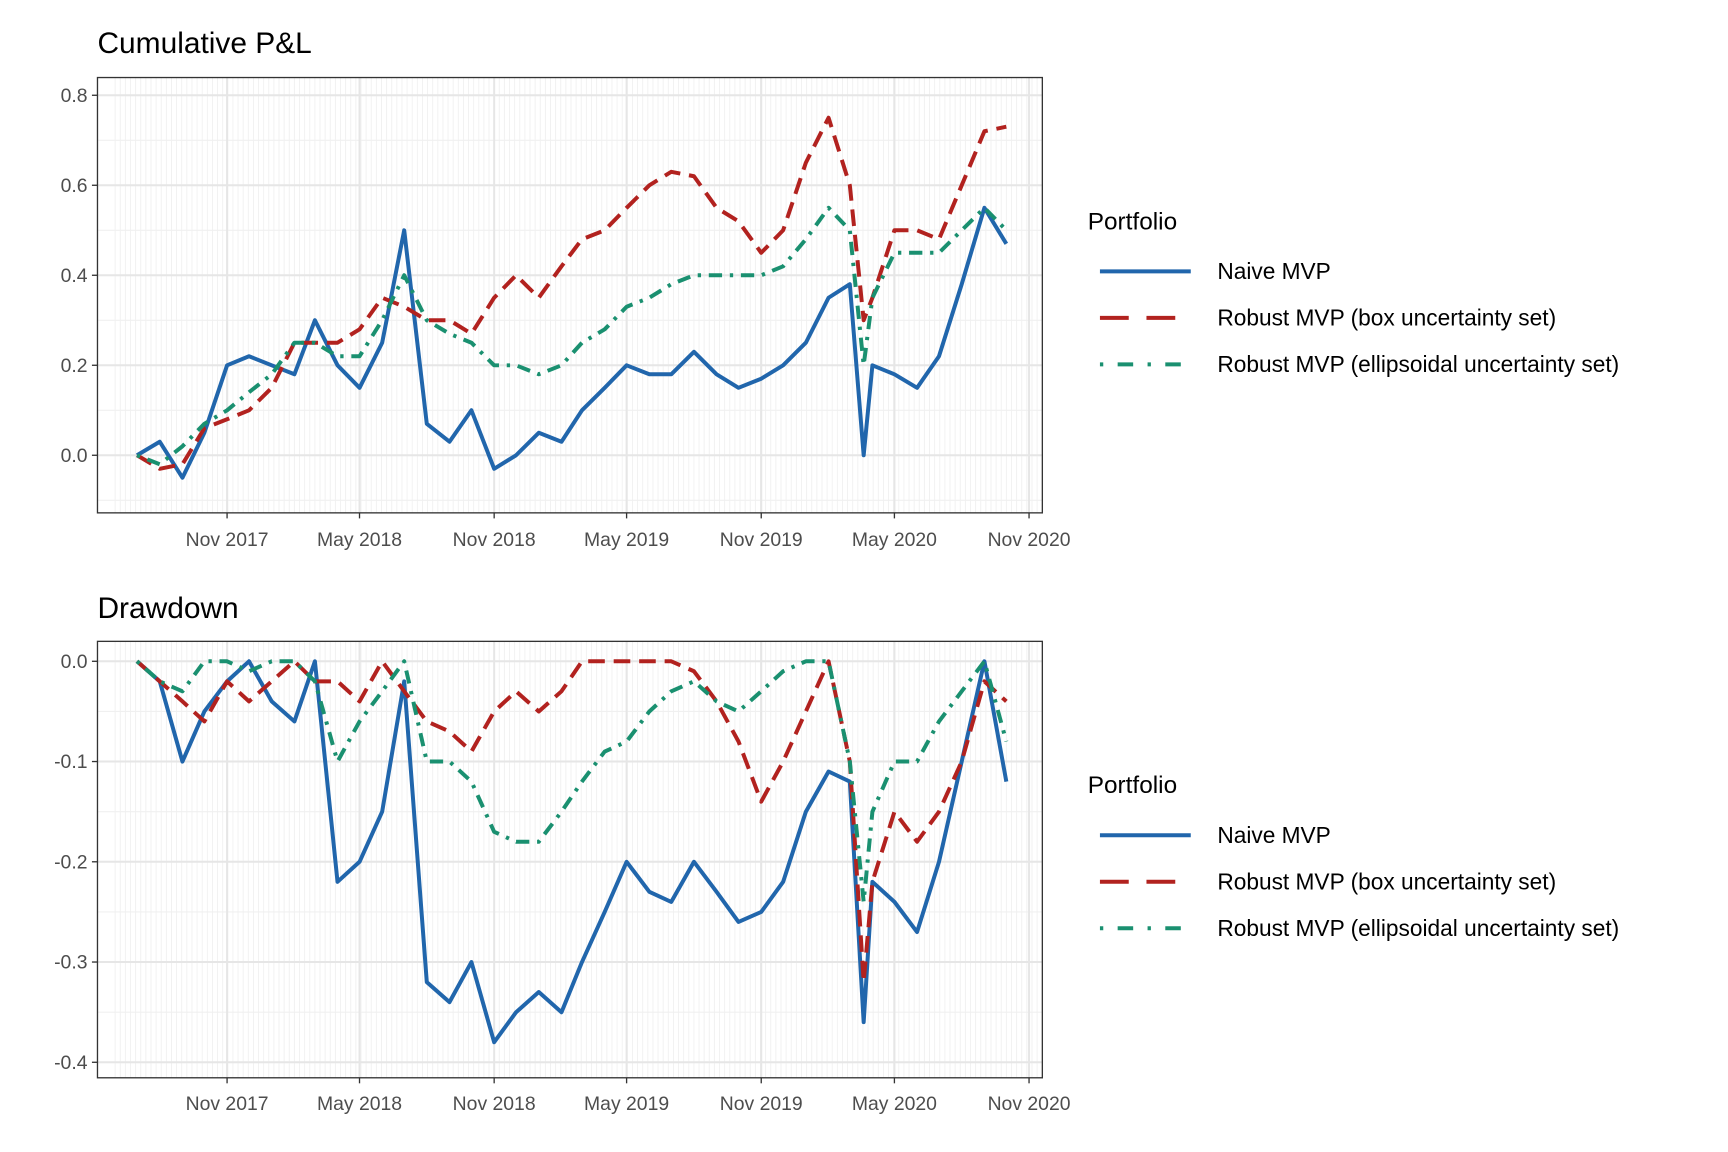 The height and width of the screenshot is (1152, 1728). What do you see at coordinates (167, 608) in the screenshot?
I see `chart-title: Drawdown` at bounding box center [167, 608].